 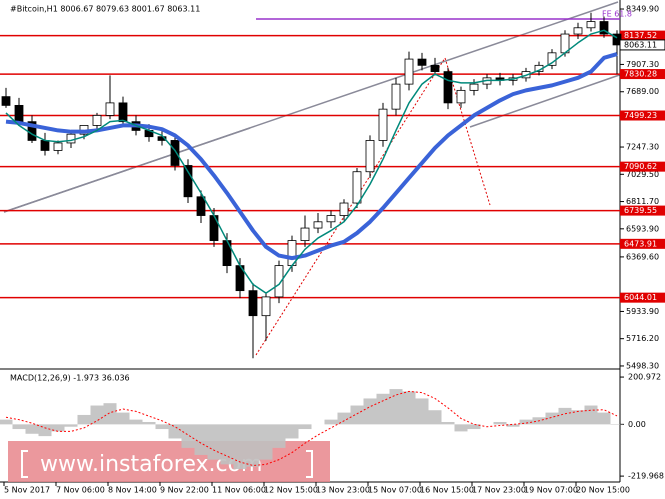 I want to click on level-label: 6739.55, so click(x=640, y=210).